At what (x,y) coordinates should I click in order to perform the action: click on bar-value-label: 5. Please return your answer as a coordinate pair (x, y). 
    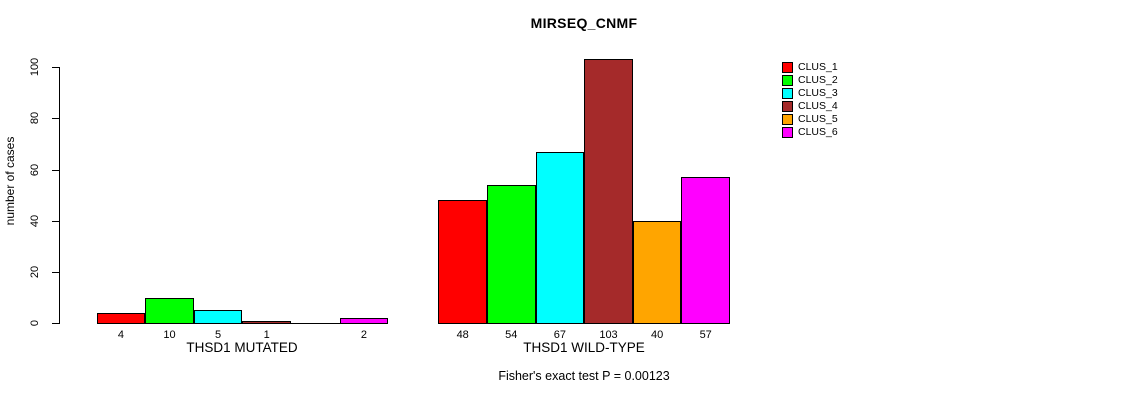
    Looking at the image, I should click on (218, 334).